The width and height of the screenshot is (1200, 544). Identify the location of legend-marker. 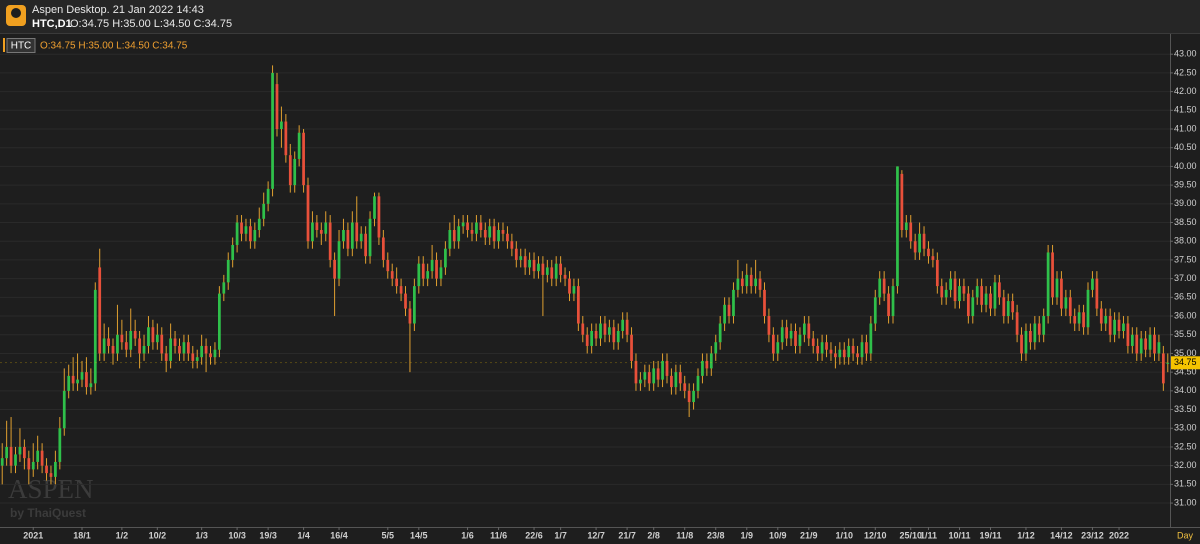
(4, 45).